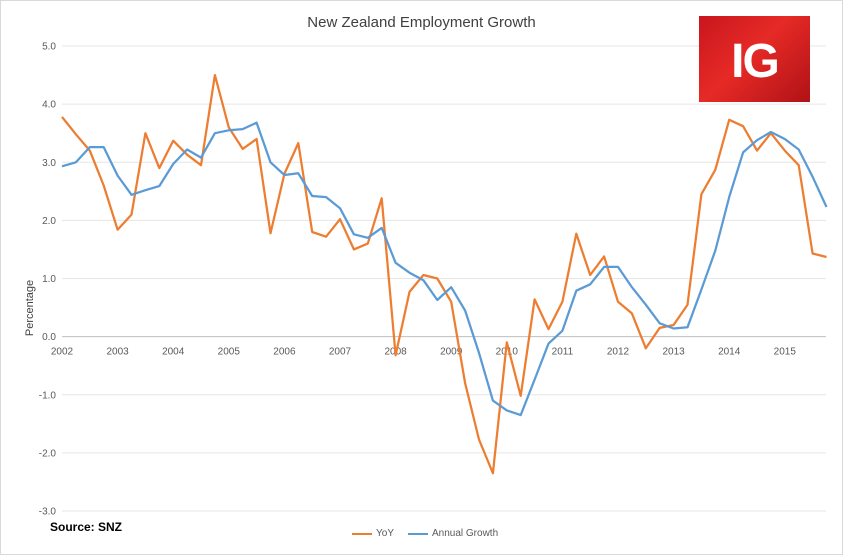 The width and height of the screenshot is (843, 555). I want to click on x-tick-label: 2002, so click(62, 352).